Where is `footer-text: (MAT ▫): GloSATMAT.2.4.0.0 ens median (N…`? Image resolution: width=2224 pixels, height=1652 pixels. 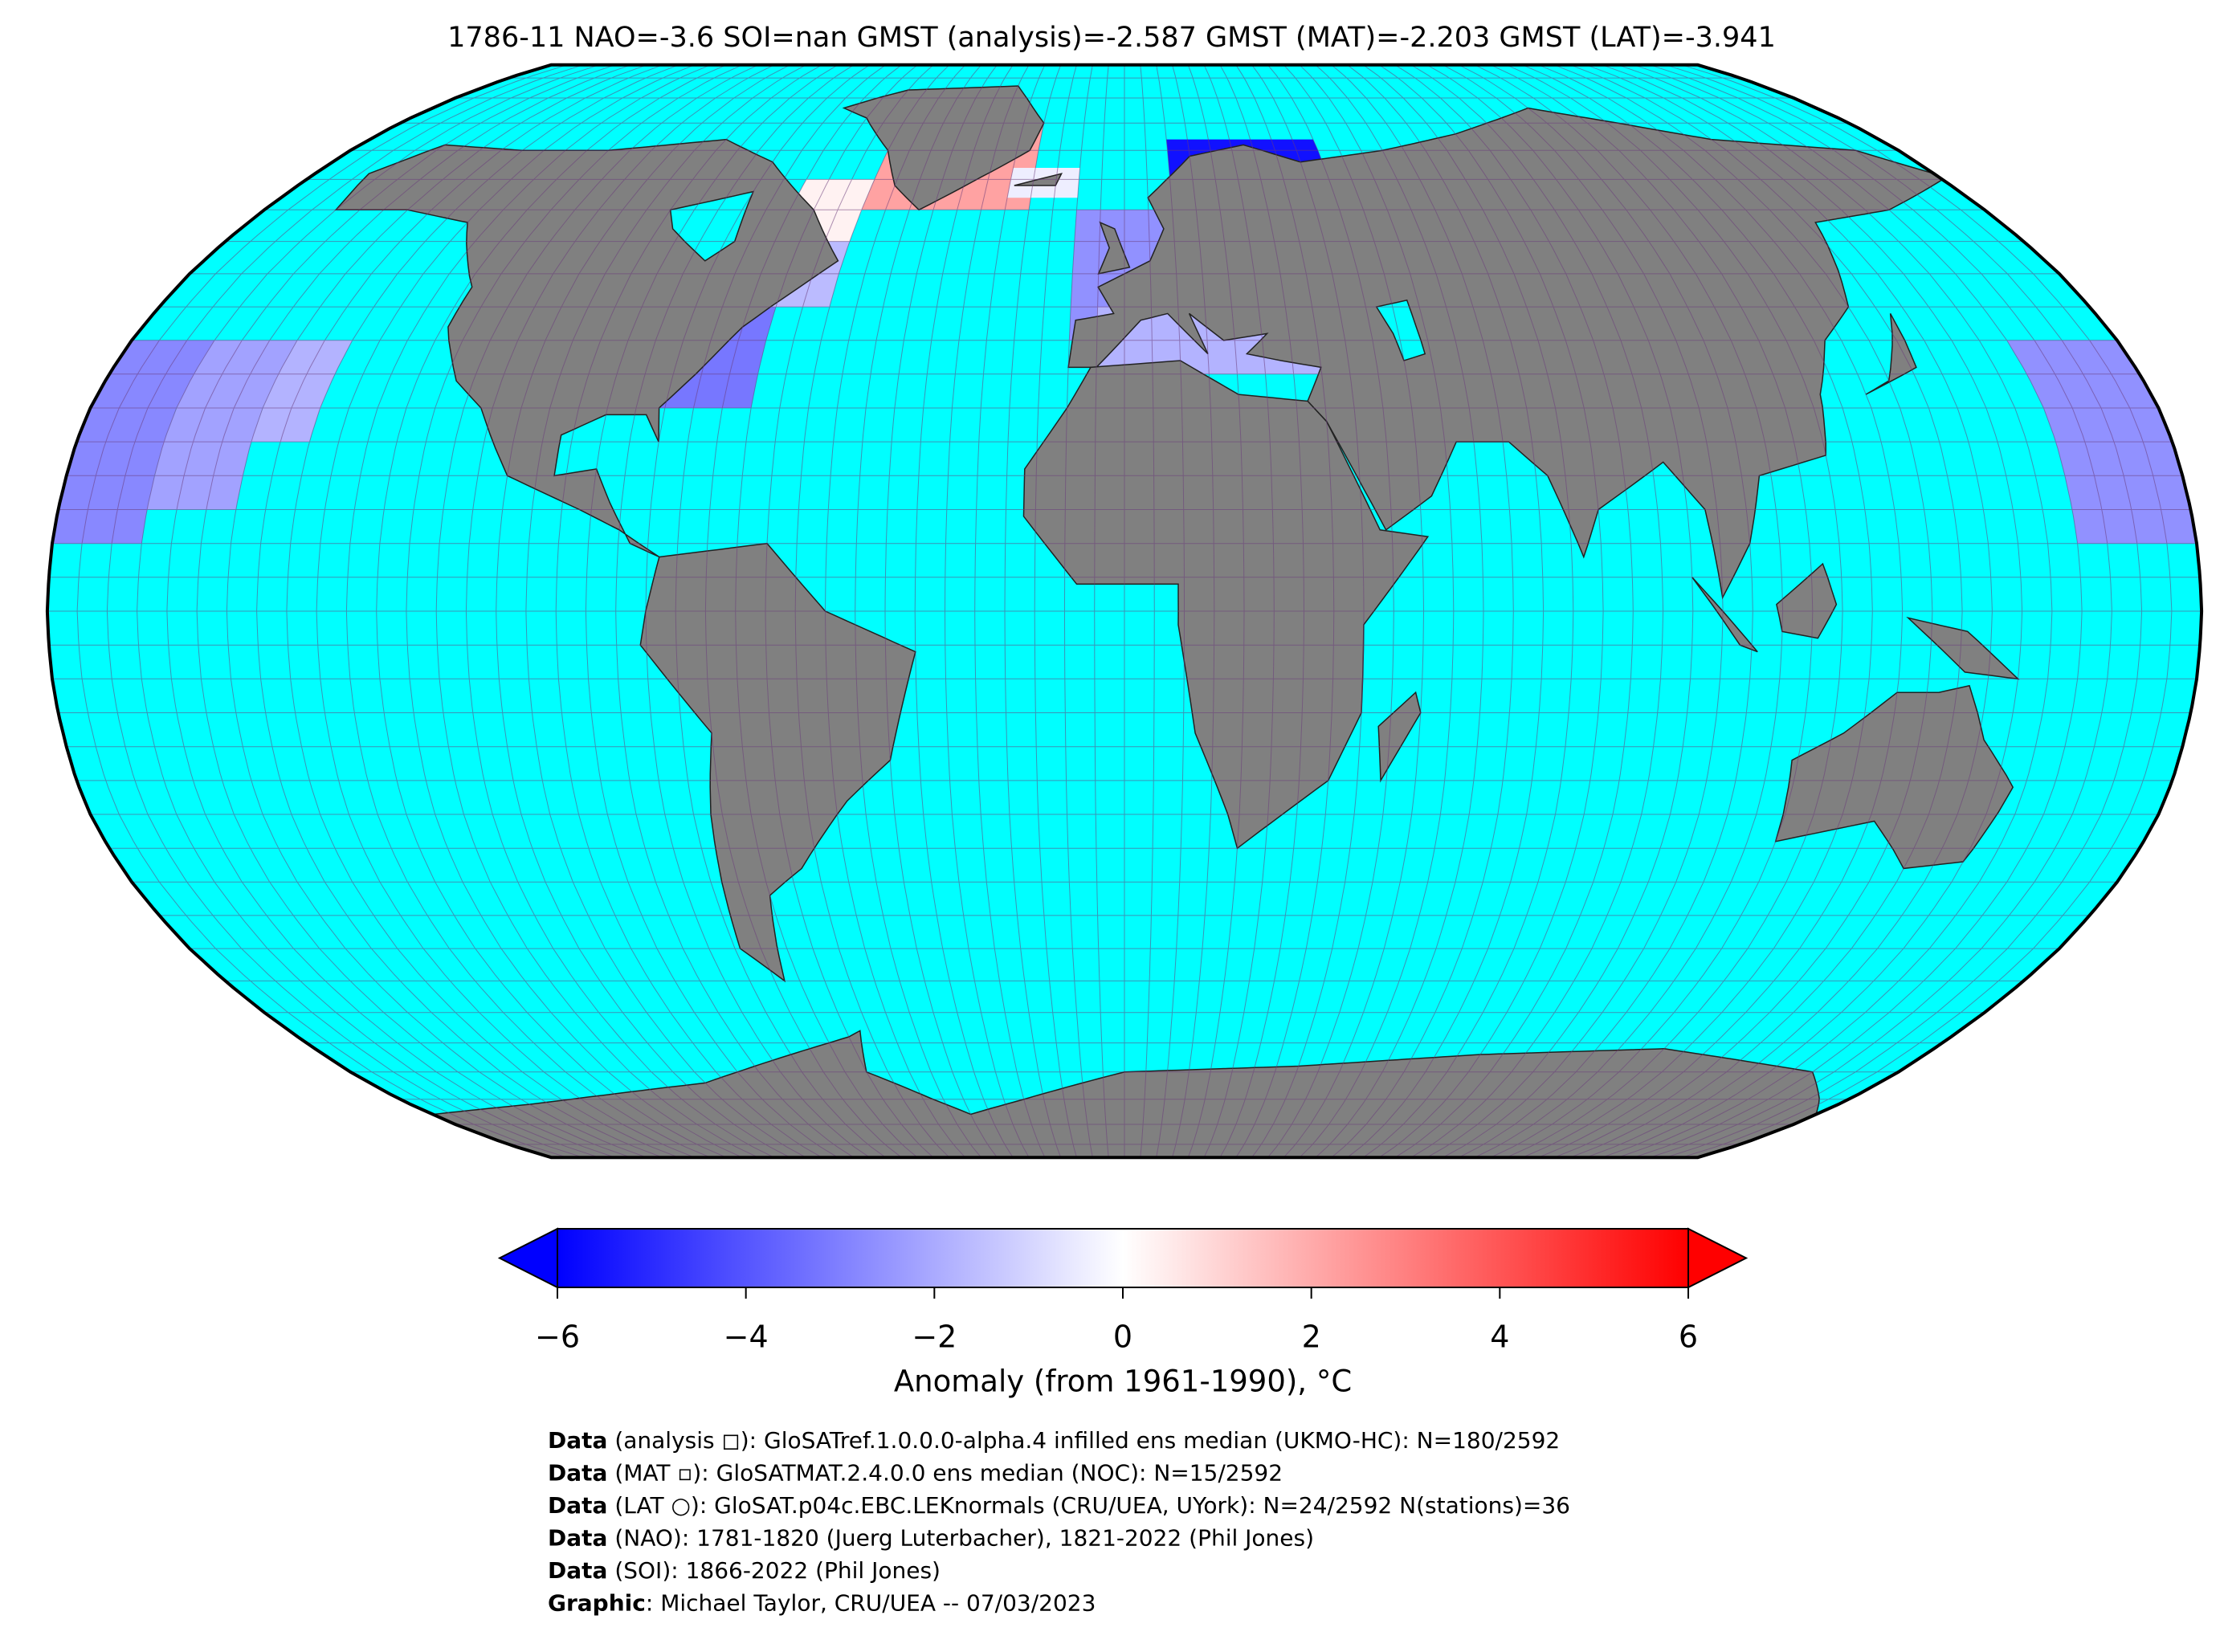 footer-text: (MAT ▫): GloSATMAT.2.4.0.0 ens median (N… is located at coordinates (945, 1473).